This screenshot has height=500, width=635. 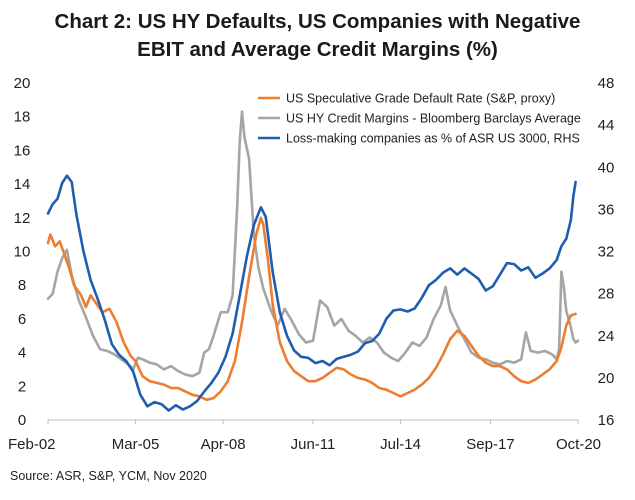 What do you see at coordinates (606, 125) in the screenshot?
I see `y-right-tick-label: 44` at bounding box center [606, 125].